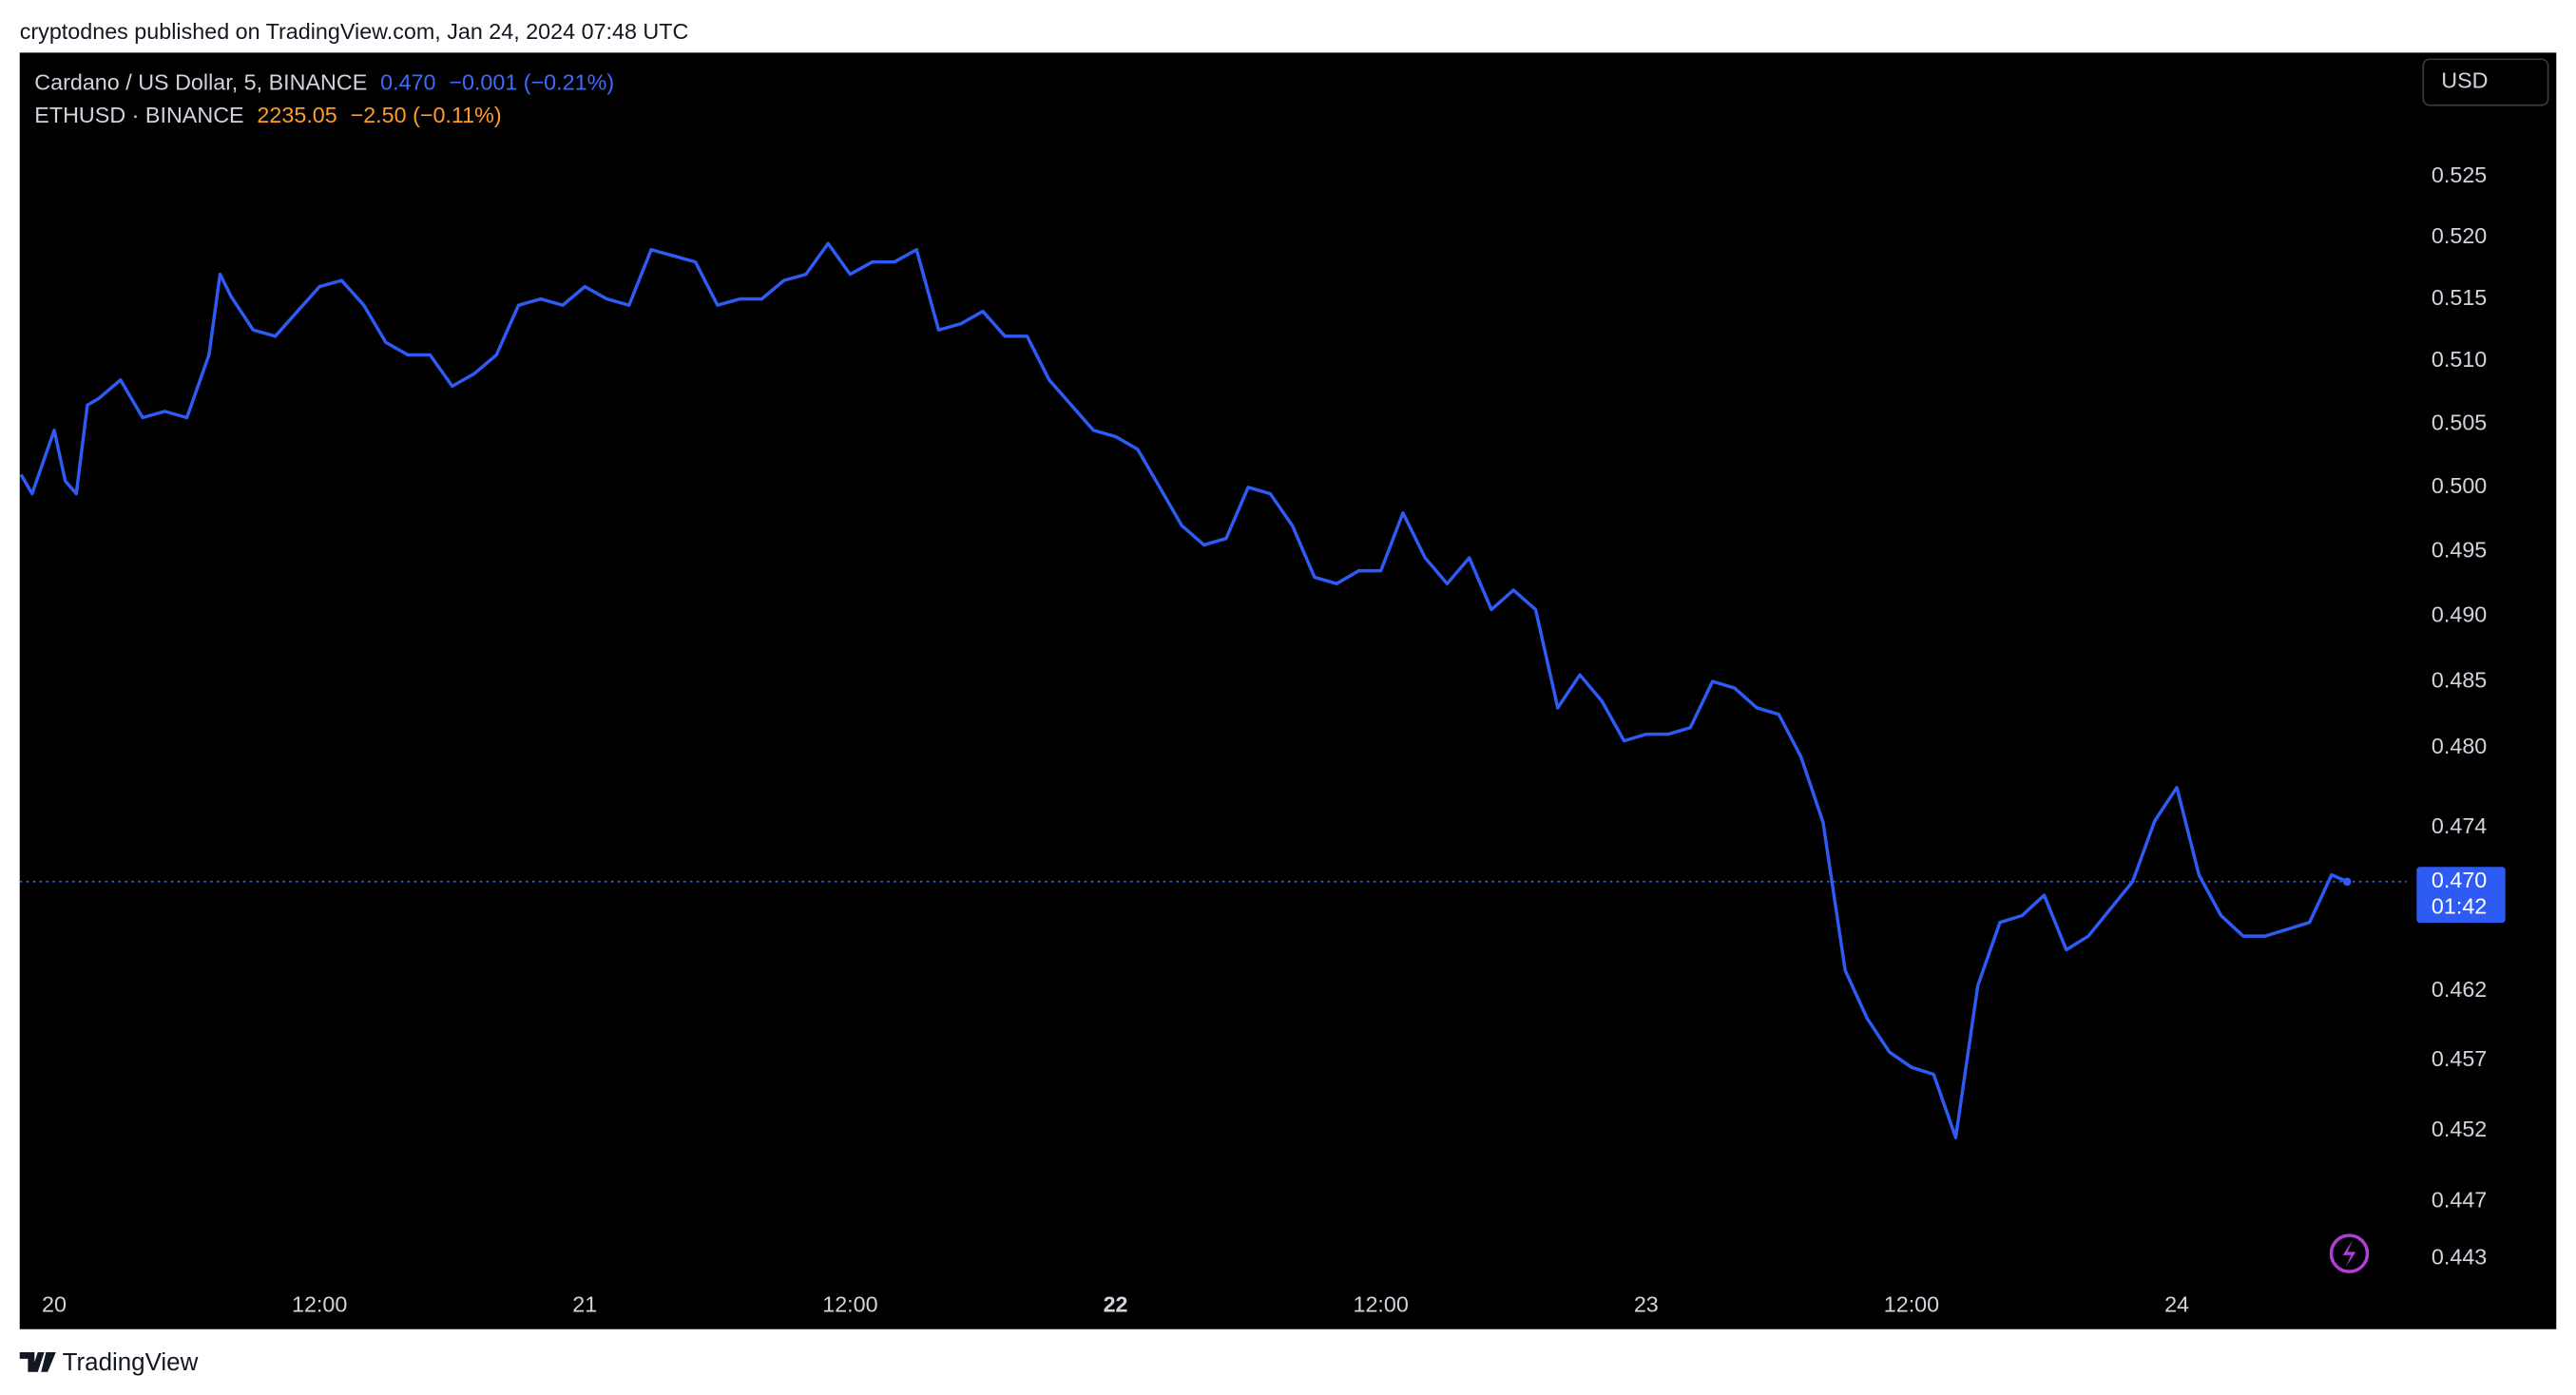 The width and height of the screenshot is (2576, 1395). I want to click on currency-button, so click(2485, 82).